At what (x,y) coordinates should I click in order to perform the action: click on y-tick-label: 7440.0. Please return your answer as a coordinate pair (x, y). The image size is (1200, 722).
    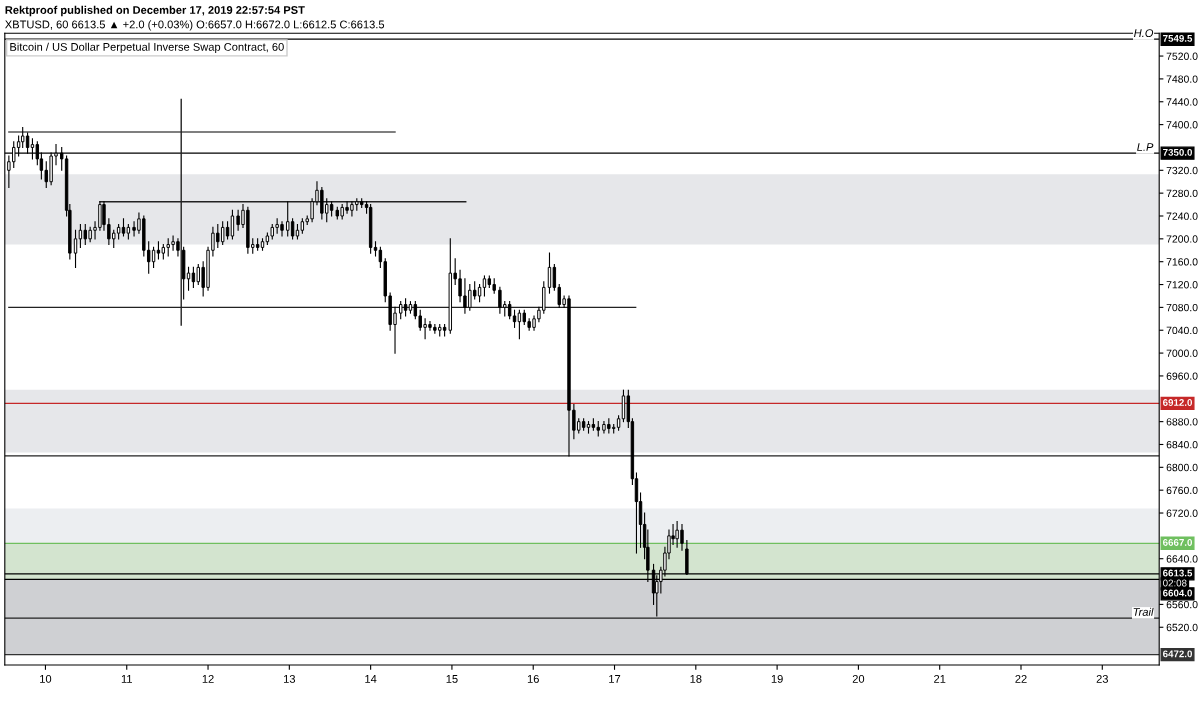
    Looking at the image, I should click on (1182, 102).